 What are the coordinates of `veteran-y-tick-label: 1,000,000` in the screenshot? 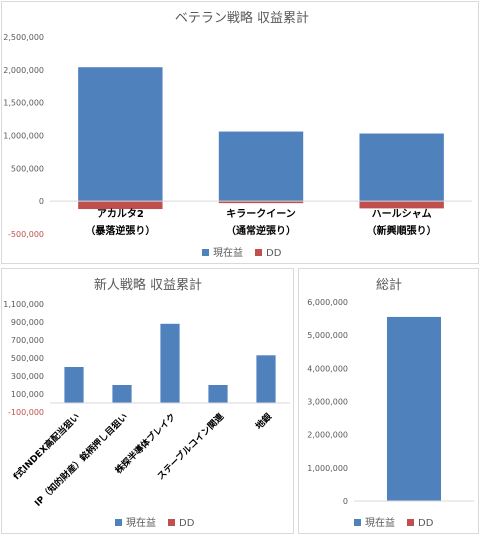 It's located at (23, 136).